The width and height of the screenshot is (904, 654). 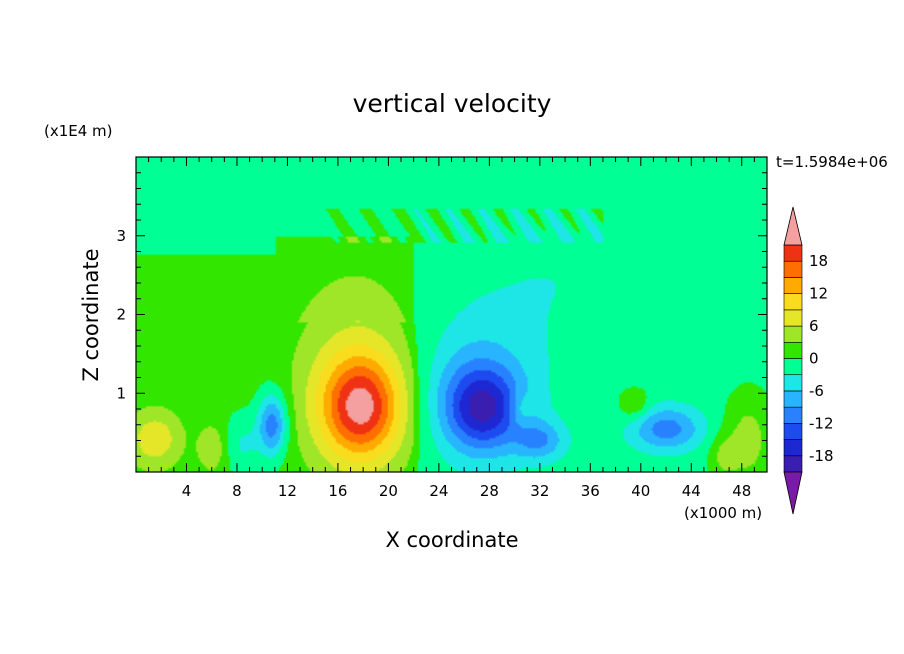 What do you see at coordinates (121, 236) in the screenshot?
I see `y-tick-label: 3` at bounding box center [121, 236].